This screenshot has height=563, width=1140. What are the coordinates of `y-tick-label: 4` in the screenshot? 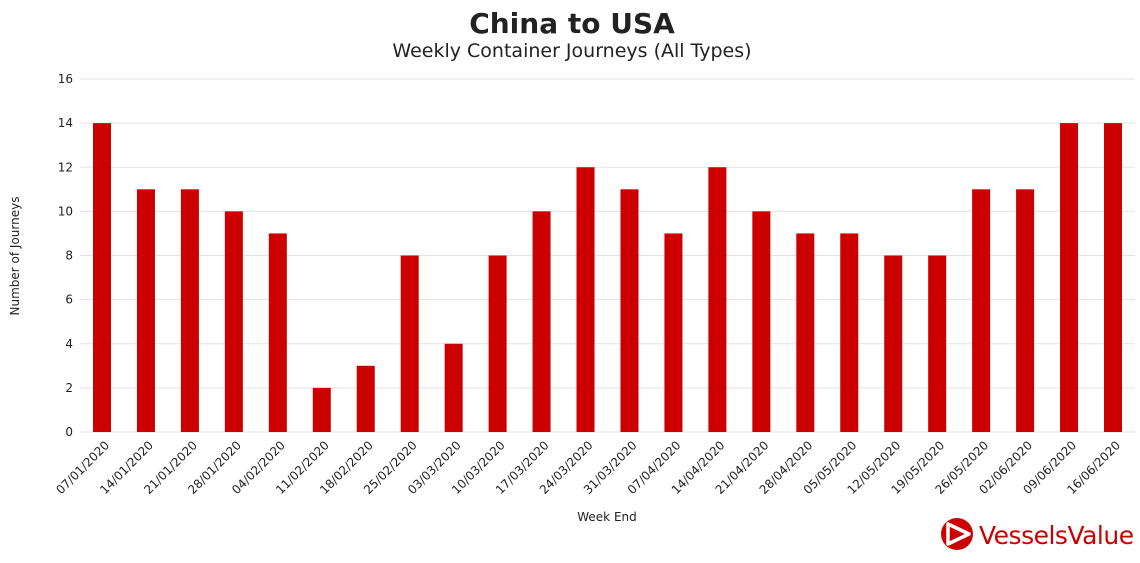 It's located at (69, 344).